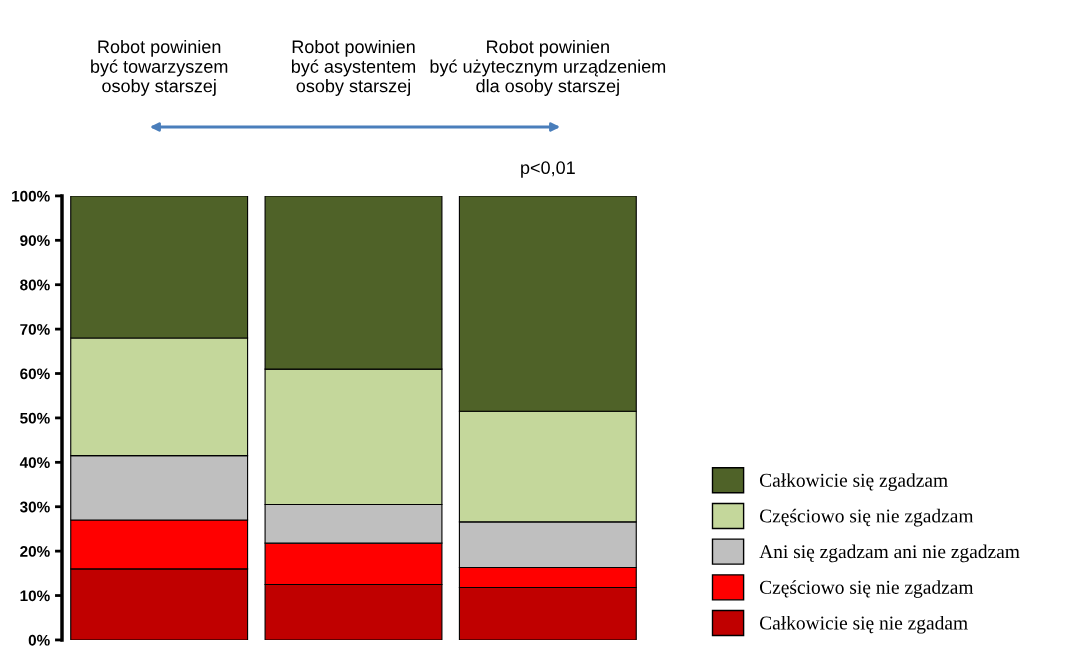 This screenshot has height=653, width=1076. What do you see at coordinates (34, 463) in the screenshot?
I see `y-tick-label: 40%` at bounding box center [34, 463].